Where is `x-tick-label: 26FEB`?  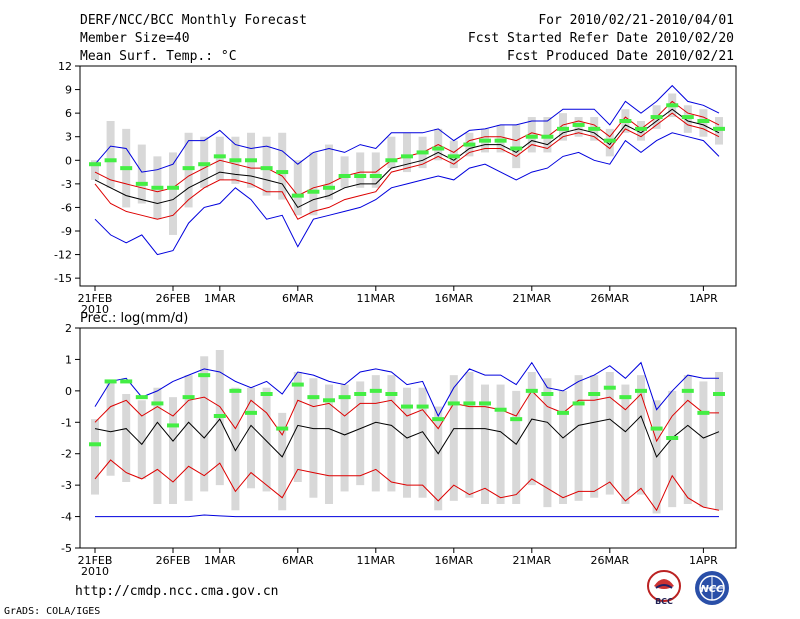
x-tick-label: 26FEB is located at coordinates (173, 298).